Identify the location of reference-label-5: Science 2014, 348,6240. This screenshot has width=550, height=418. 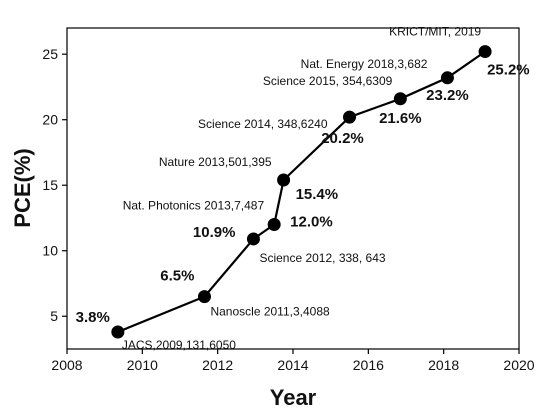
(263, 124).